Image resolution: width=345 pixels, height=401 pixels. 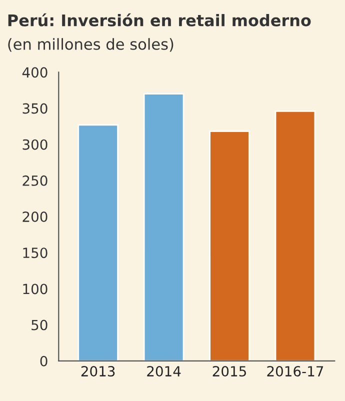 I want to click on y-tick-label: 100, so click(x=35, y=289).